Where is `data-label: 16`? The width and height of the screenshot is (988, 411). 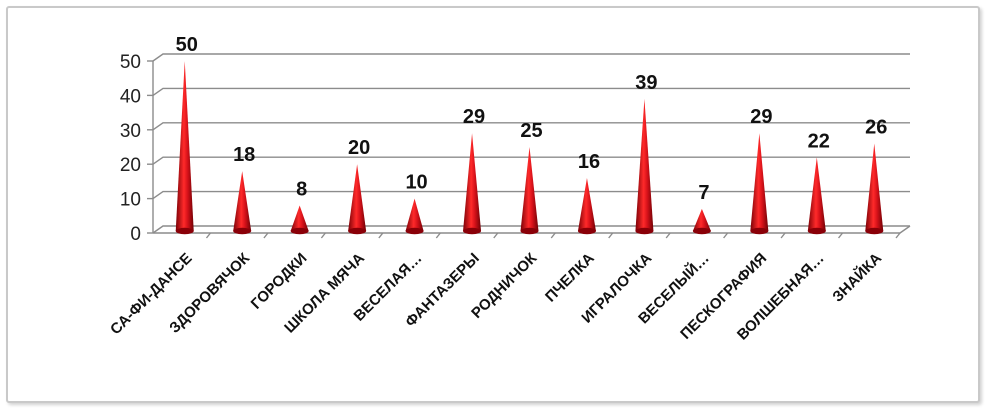
data-label: 16 is located at coordinates (589, 162).